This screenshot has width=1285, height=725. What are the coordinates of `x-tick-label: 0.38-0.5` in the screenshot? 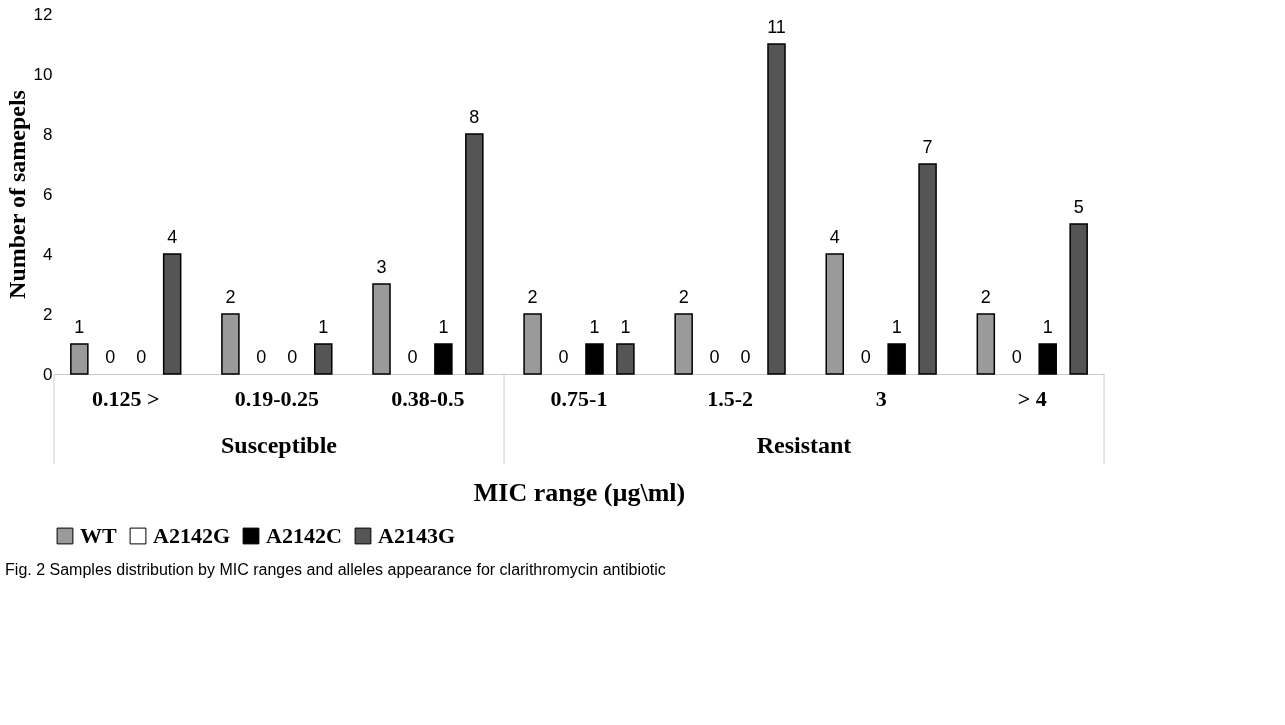 It's located at (428, 398).